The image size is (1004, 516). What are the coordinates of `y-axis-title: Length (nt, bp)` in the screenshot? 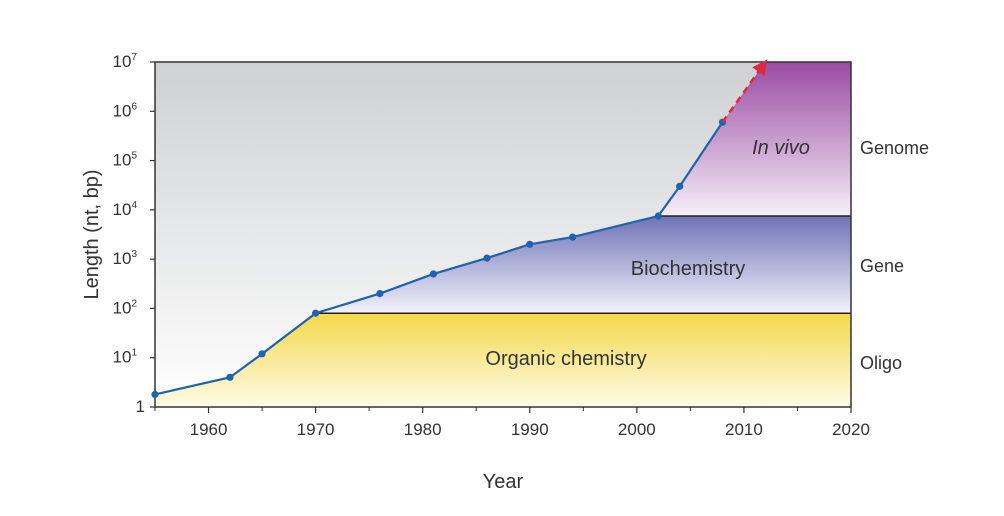 It's located at (92, 234).